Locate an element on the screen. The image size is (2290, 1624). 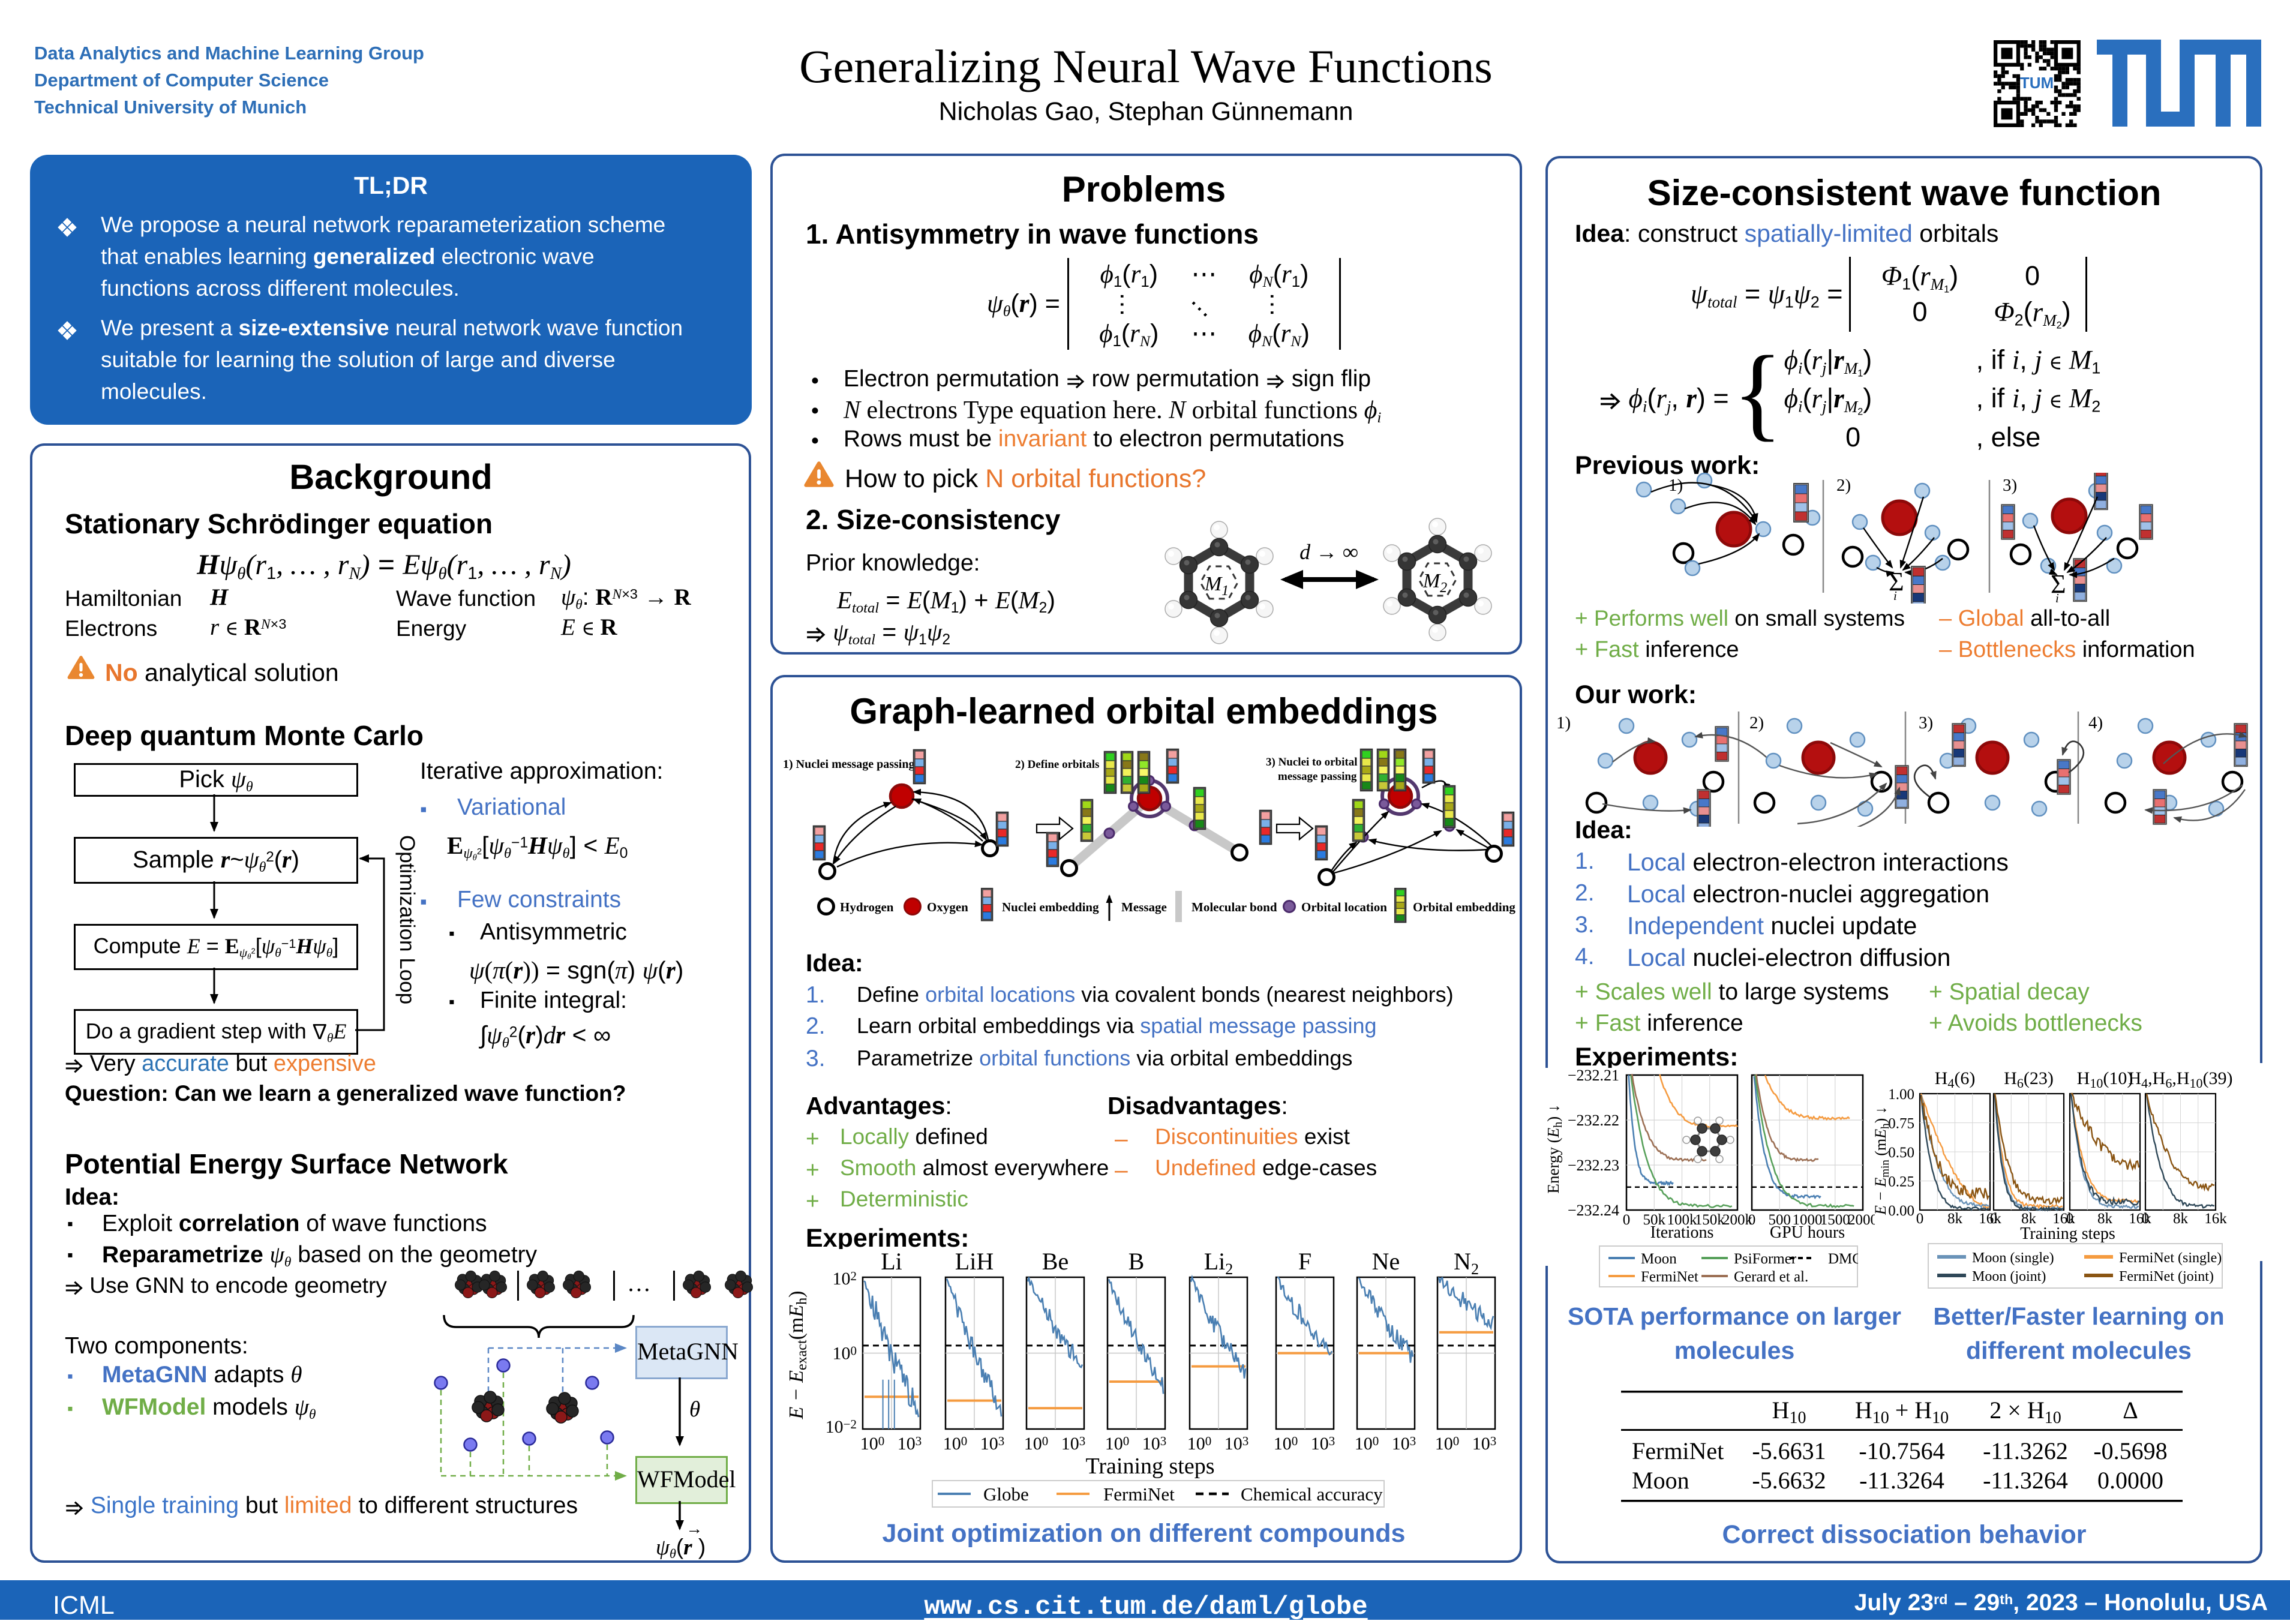
svg-text: Orbital embedding is located at coordinates (1464, 907).